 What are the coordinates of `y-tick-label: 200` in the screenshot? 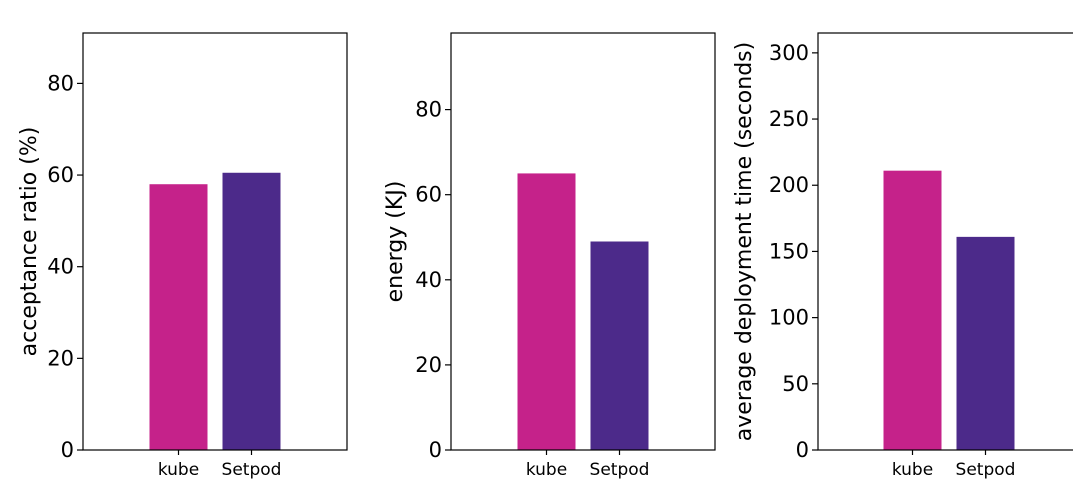 It's located at (789, 185).